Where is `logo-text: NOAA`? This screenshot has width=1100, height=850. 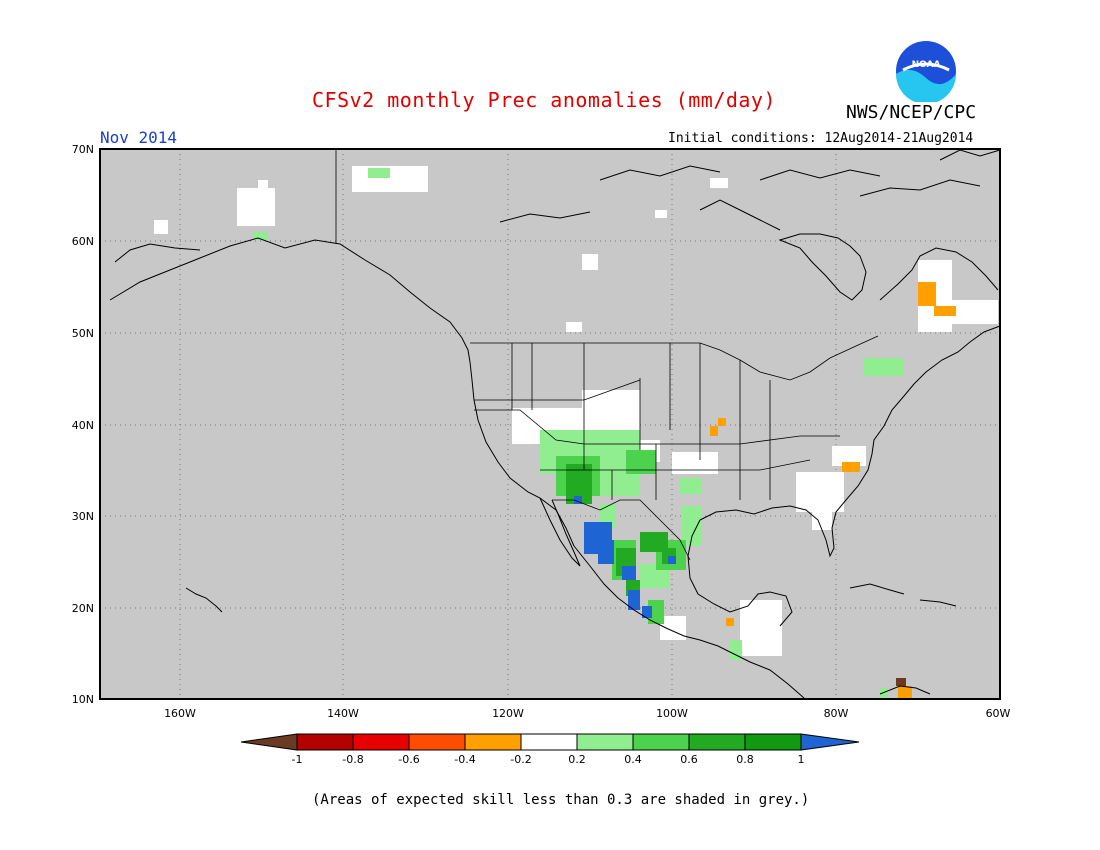
logo-text: NOAA is located at coordinates (926, 65).